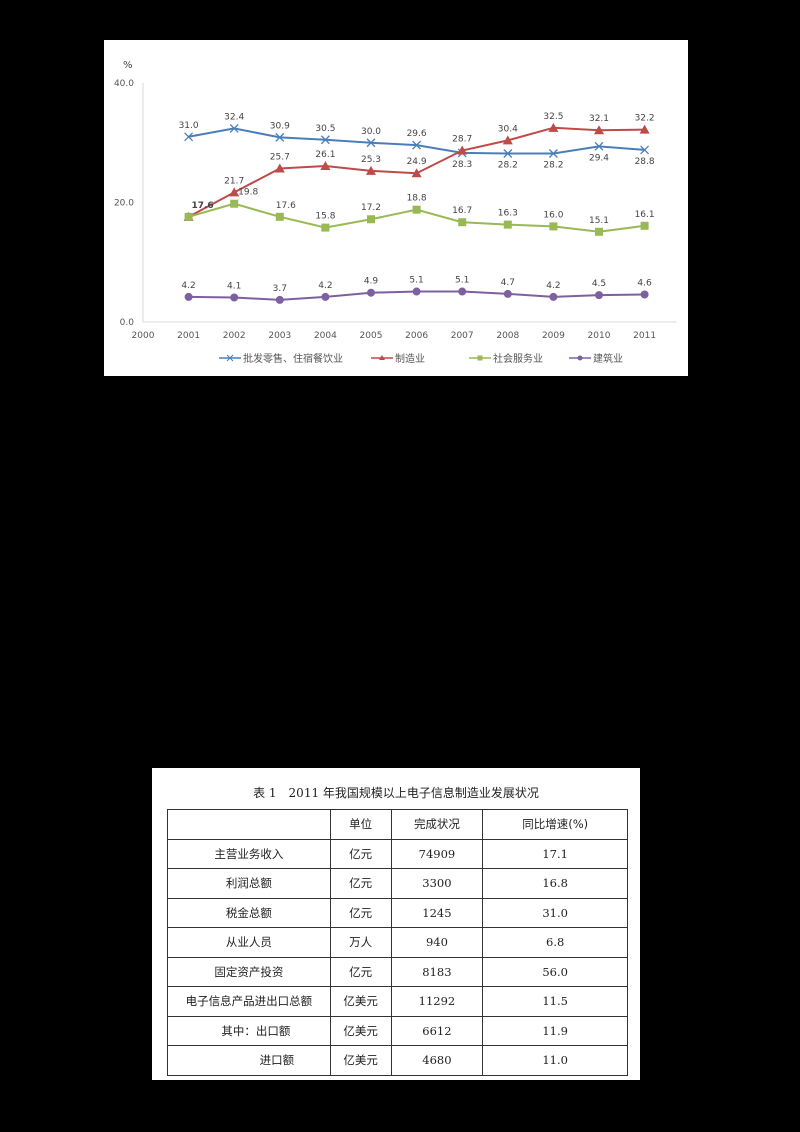  Describe the element at coordinates (437, 1060) in the screenshot. I see `cell-value: 4680` at that location.